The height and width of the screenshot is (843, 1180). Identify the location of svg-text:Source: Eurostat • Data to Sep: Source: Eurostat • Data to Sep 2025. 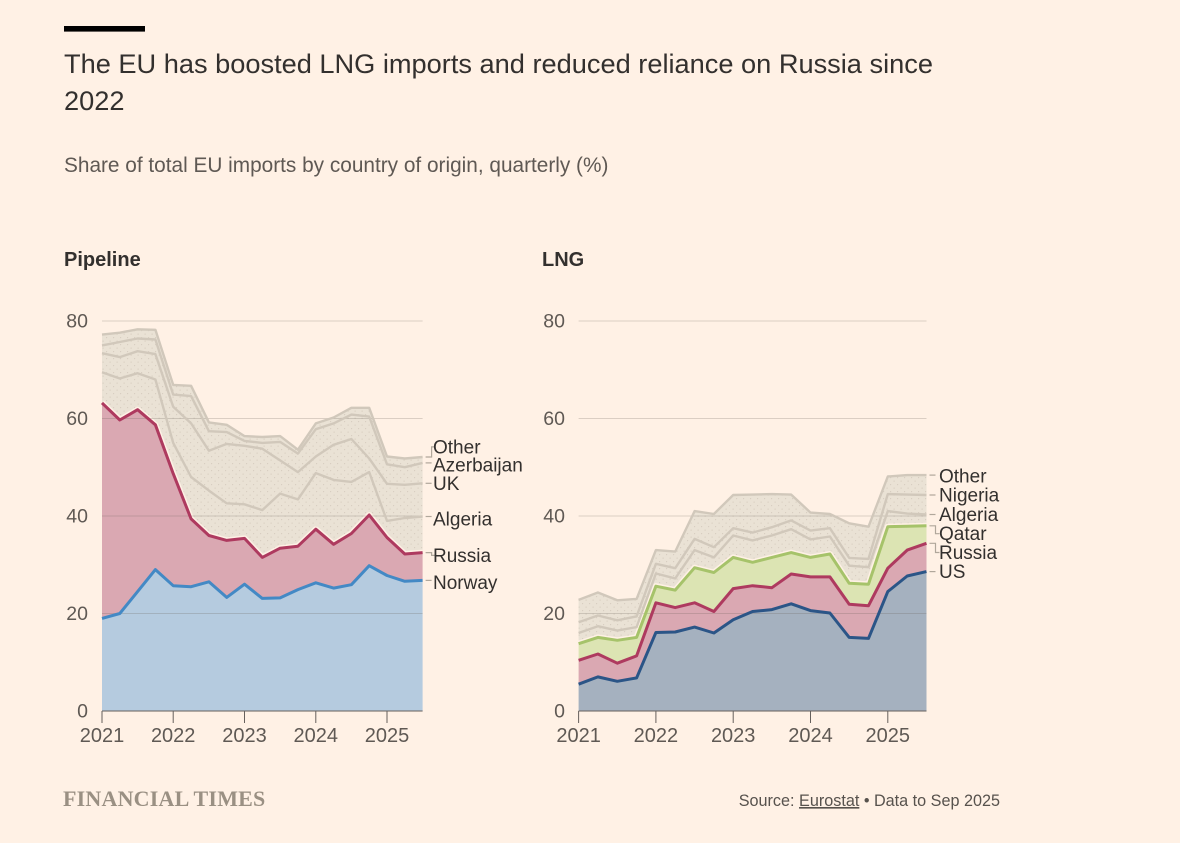
(869, 801).